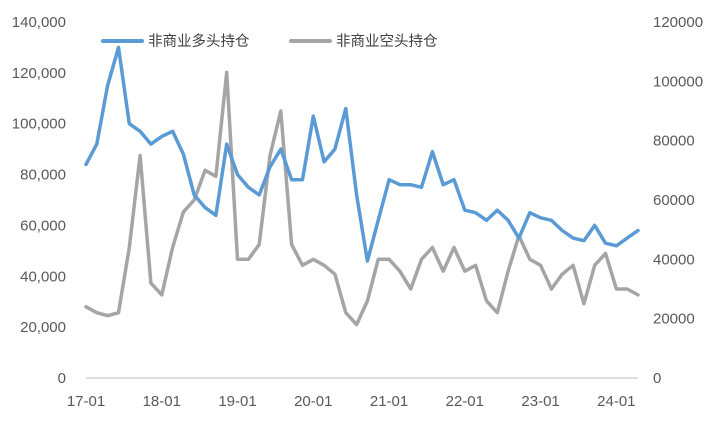 This screenshot has width=716, height=436. What do you see at coordinates (674, 200) in the screenshot?
I see `right-tick-label: 60000` at bounding box center [674, 200].